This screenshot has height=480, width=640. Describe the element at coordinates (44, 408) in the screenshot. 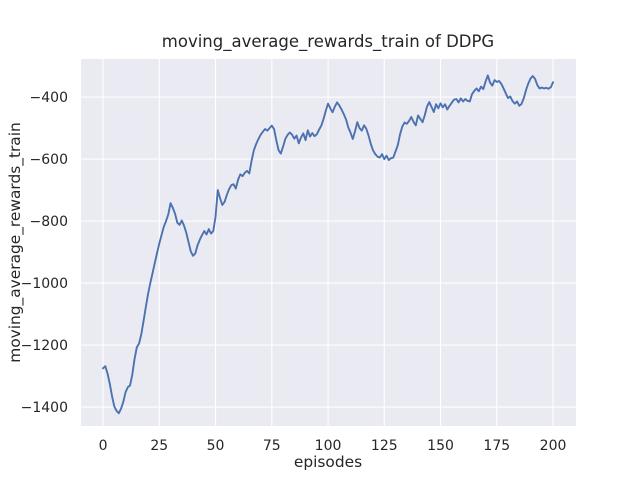

I see `y-tick-label: −1400` at that location.